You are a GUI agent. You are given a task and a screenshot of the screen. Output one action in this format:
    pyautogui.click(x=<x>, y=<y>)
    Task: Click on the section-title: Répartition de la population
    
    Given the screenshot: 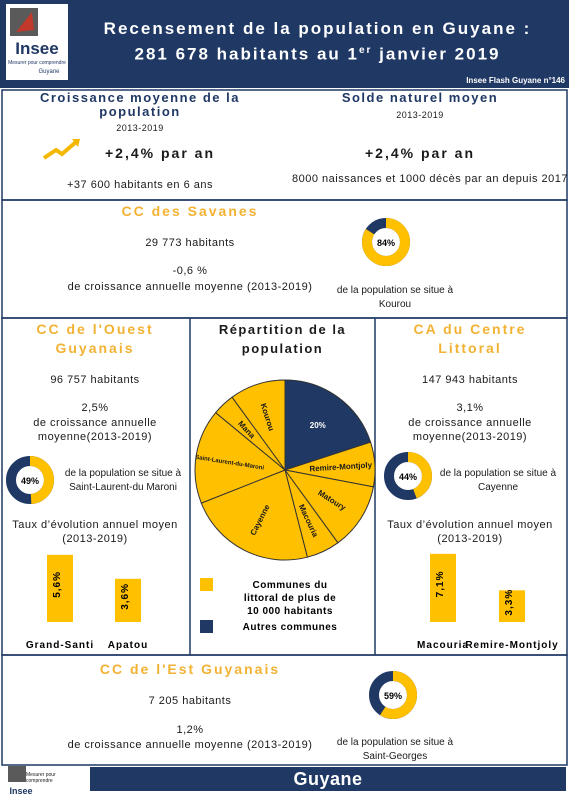 What is the action you would take?
    pyautogui.click(x=282, y=339)
    